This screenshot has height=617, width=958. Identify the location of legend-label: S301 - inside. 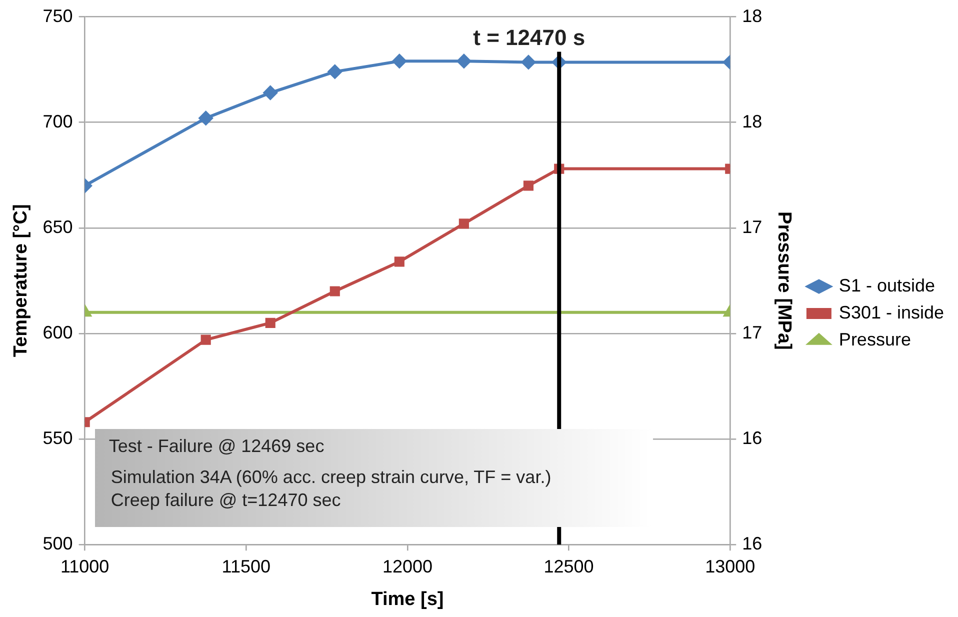
(891, 312).